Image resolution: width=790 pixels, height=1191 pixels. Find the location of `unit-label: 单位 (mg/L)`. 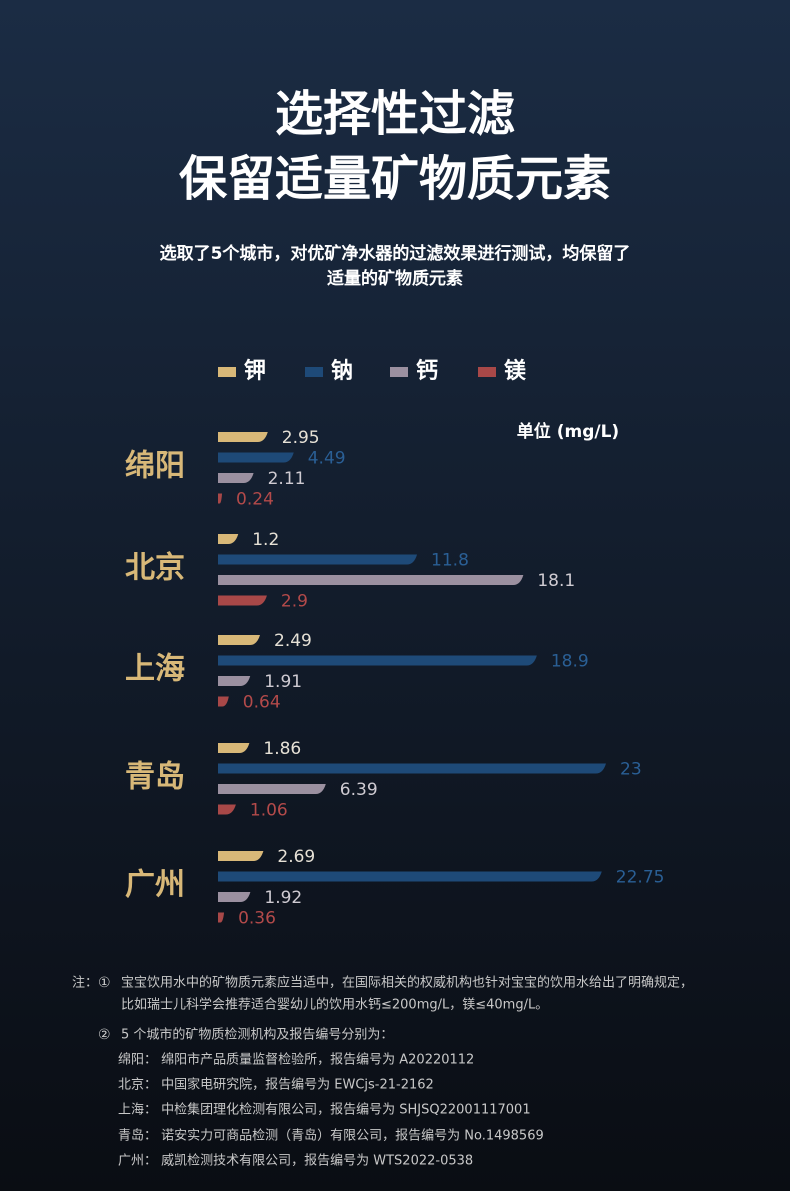

unit-label: 单位 (mg/L) is located at coordinates (568, 431).